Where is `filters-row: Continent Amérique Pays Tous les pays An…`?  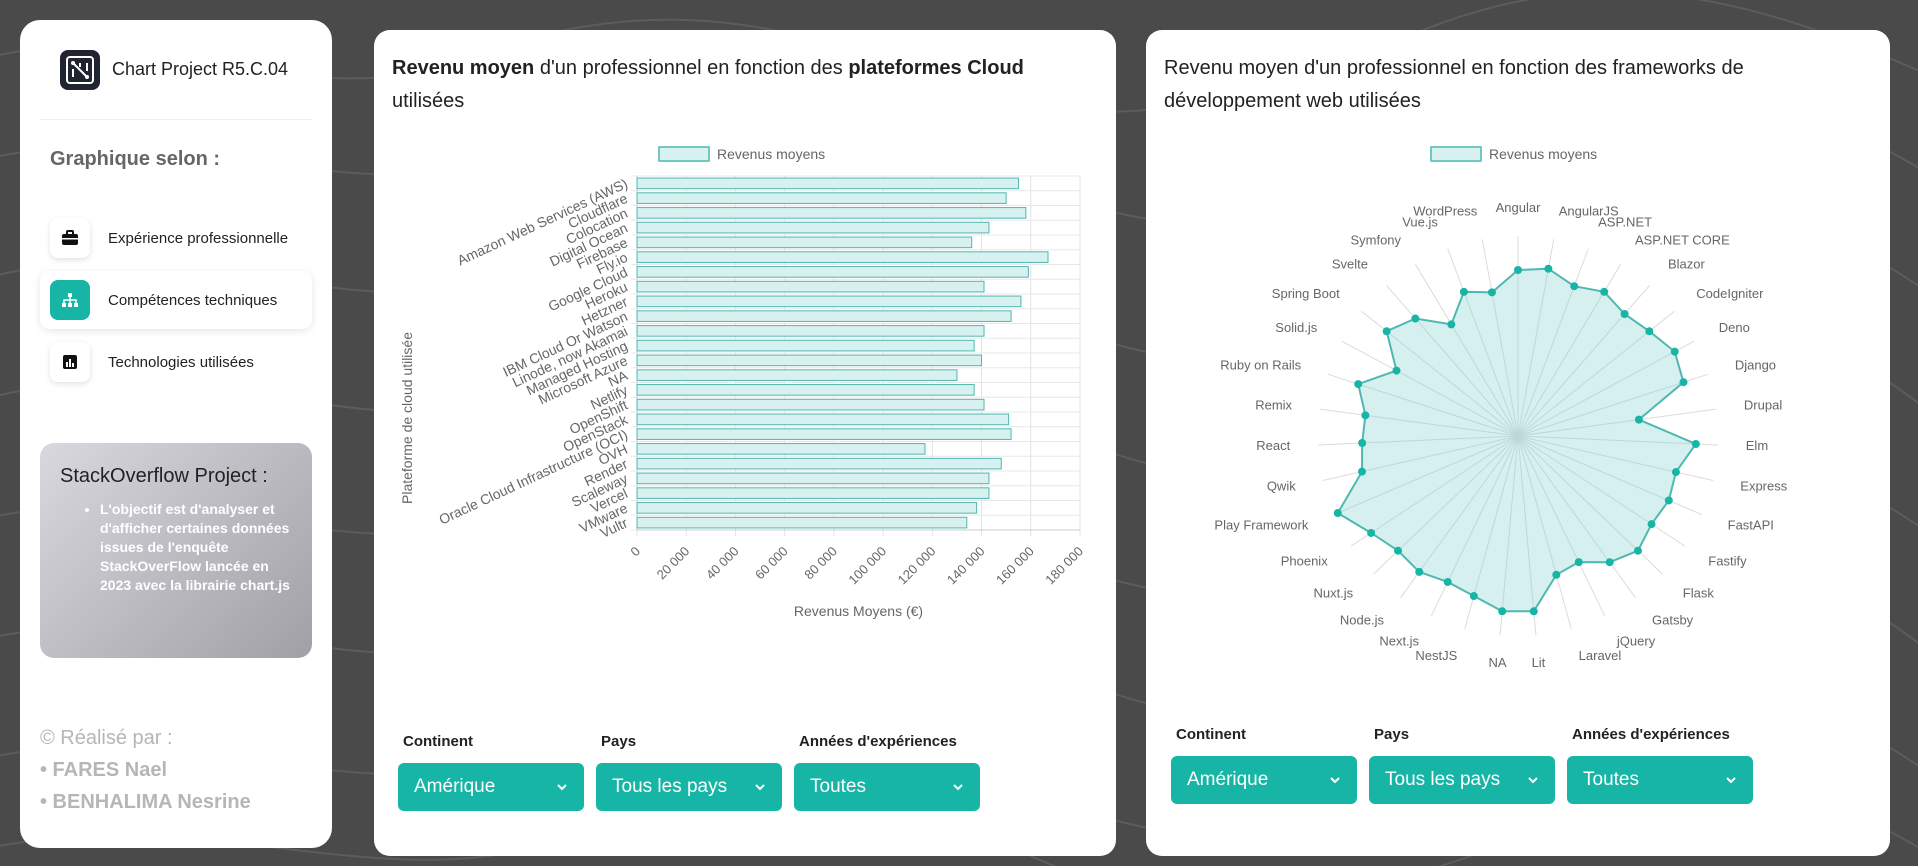
filters-row: Continent Amérique Pays Tous les pays An… is located at coordinates (695, 772).